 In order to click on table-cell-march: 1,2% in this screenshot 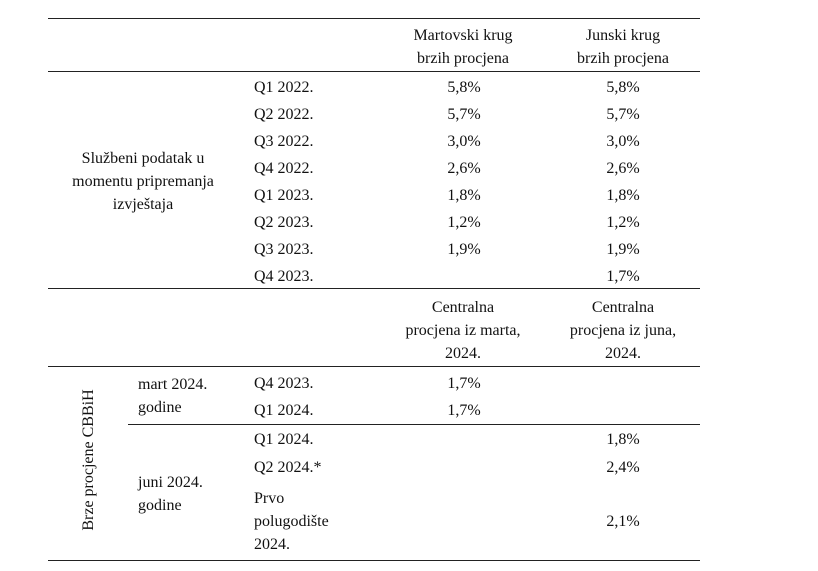, I will do `click(464, 222)`.